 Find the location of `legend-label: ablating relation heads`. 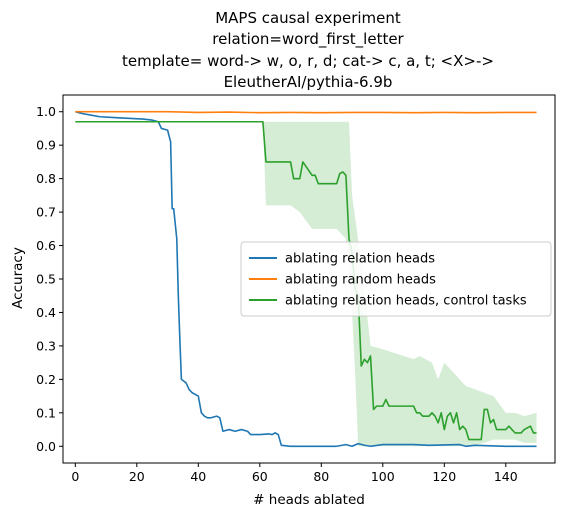

legend-label: ablating relation heads is located at coordinates (360, 259).